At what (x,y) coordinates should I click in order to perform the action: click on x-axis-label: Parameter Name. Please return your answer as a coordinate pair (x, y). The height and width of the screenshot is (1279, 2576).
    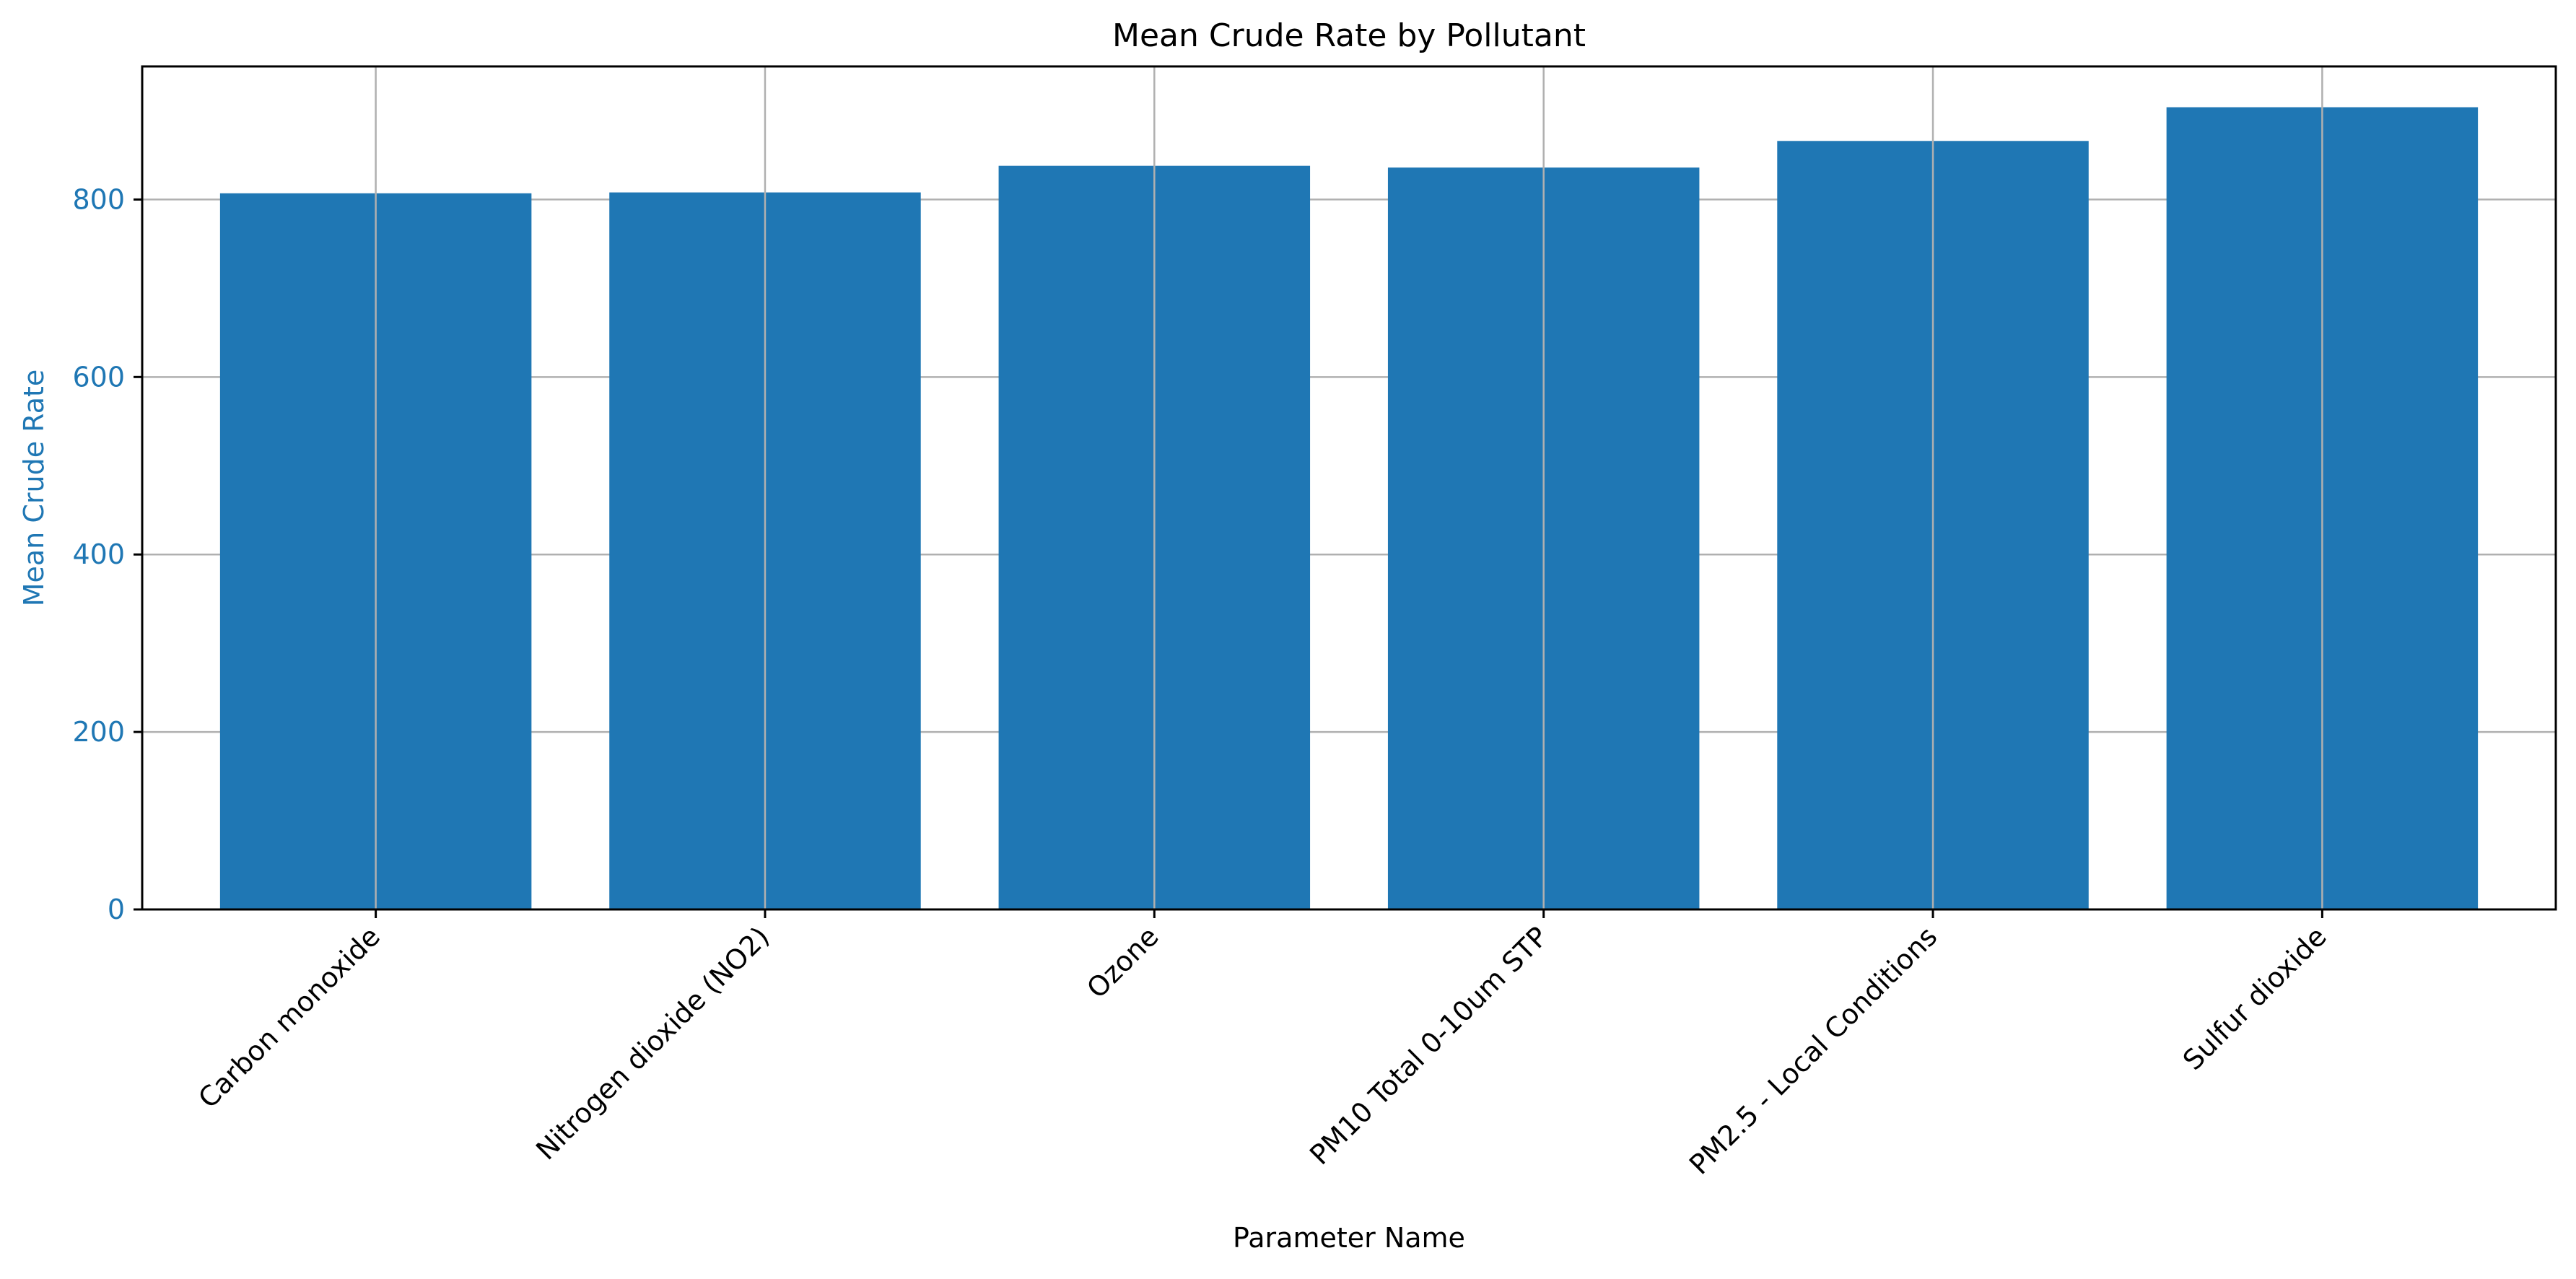
    Looking at the image, I should click on (1349, 1238).